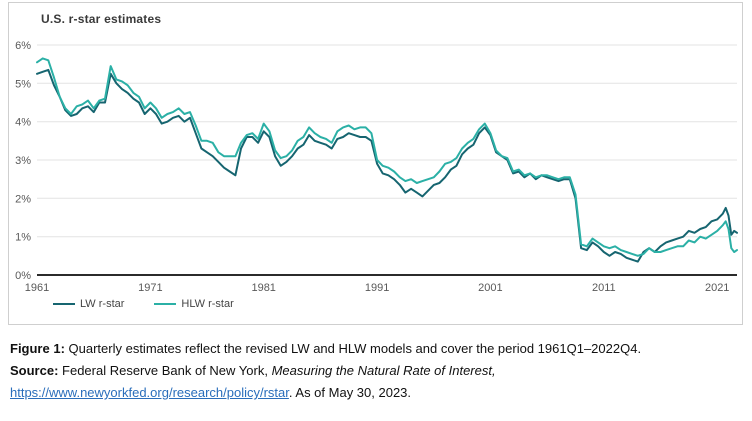  What do you see at coordinates (143, 304) in the screenshot?
I see `chart-legend: LW r-star HLW r-star` at bounding box center [143, 304].